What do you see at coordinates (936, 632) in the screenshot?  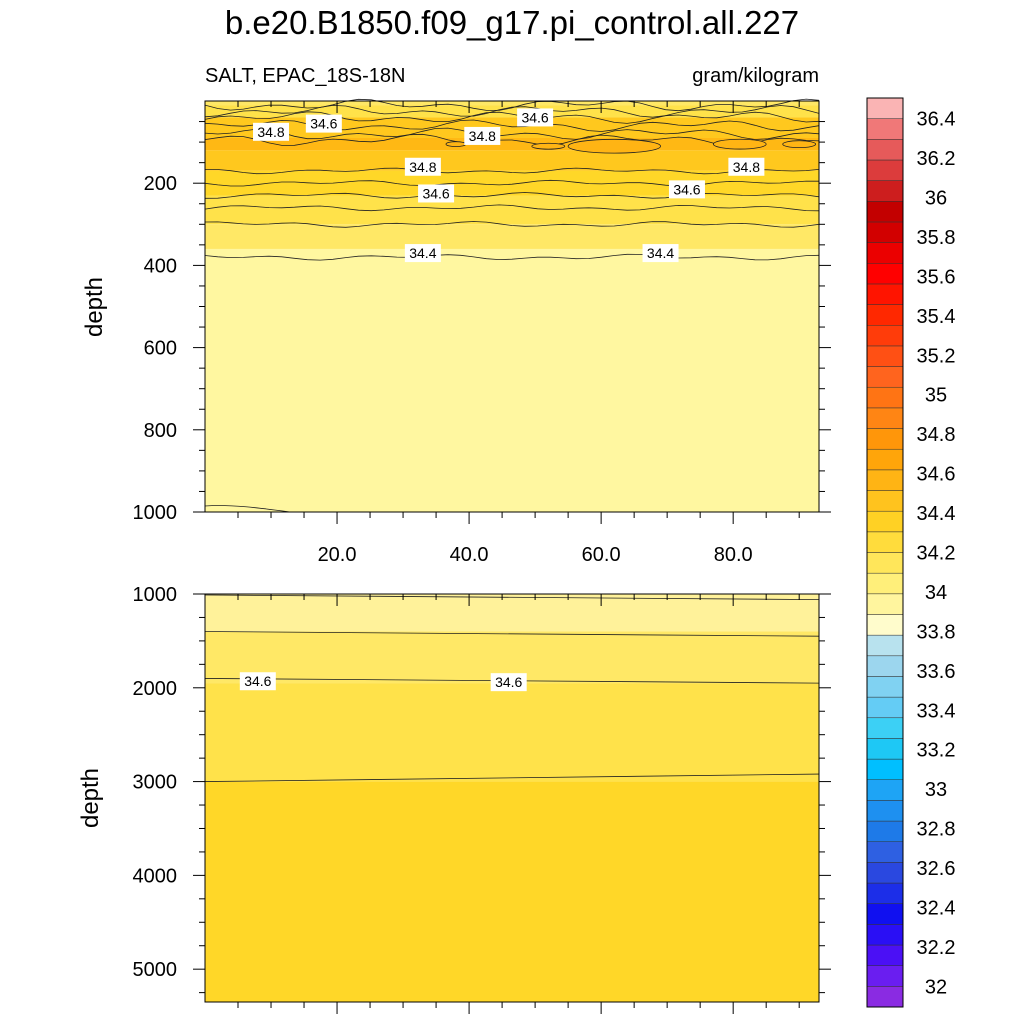 I see `colorbar-label: 33.8` at bounding box center [936, 632].